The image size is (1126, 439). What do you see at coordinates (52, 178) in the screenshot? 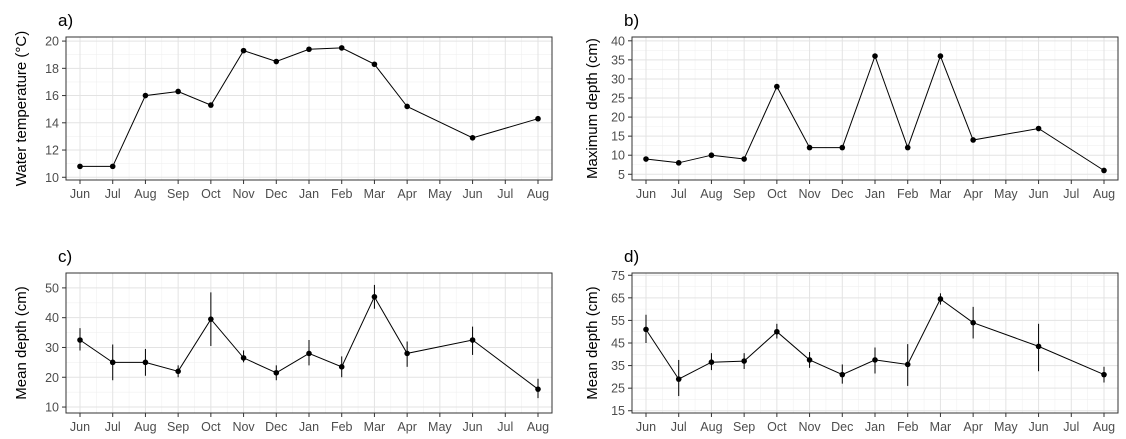
I see `y-tick-label: 10` at bounding box center [52, 178].